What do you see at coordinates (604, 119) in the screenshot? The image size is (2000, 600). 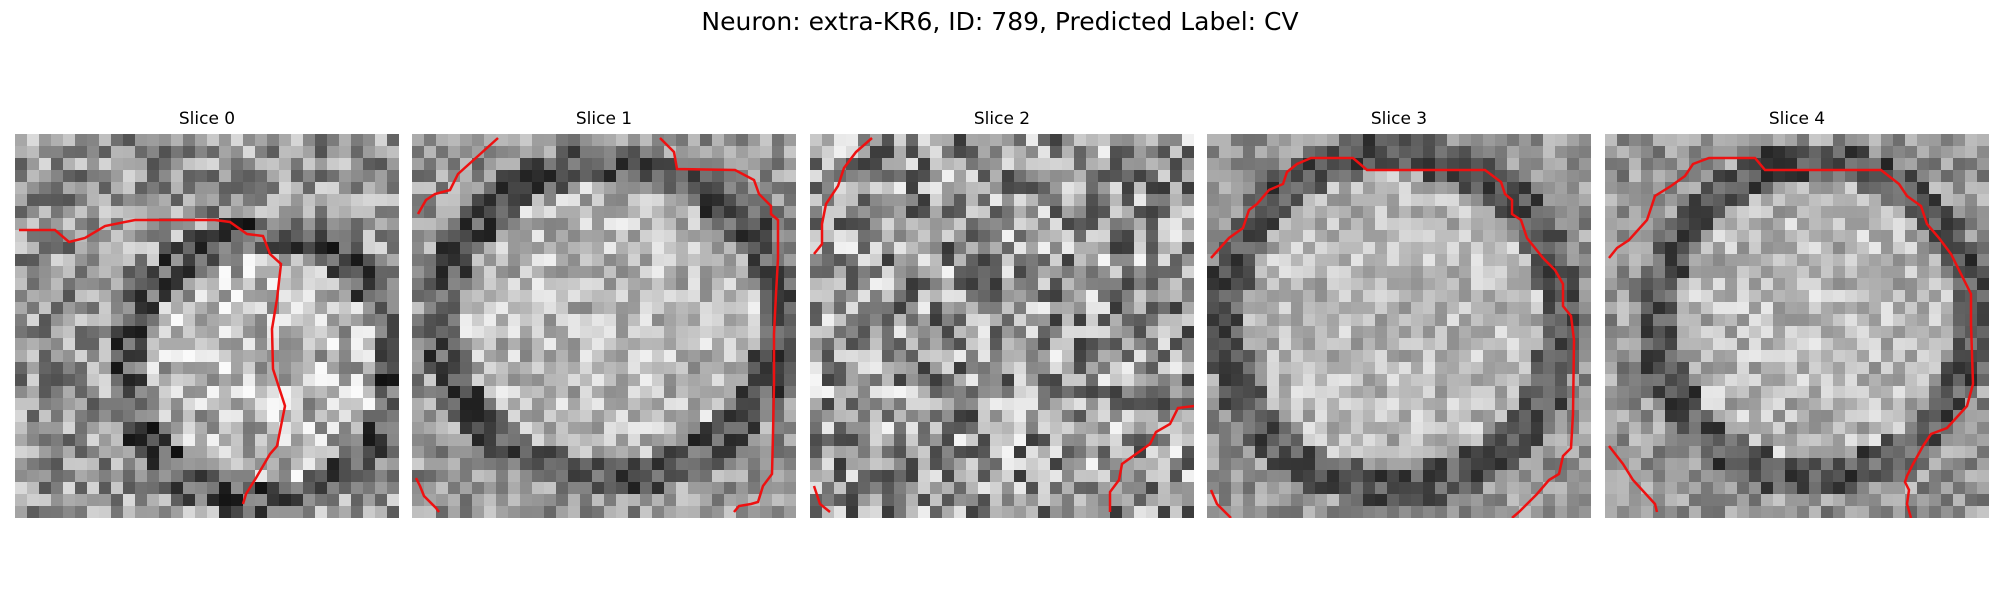 I see `slice-title: Slice 1` at bounding box center [604, 119].